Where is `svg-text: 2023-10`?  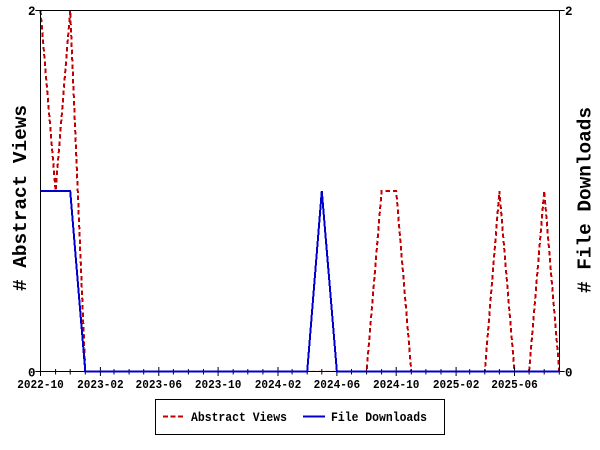 svg-text: 2023-10 is located at coordinates (218, 385).